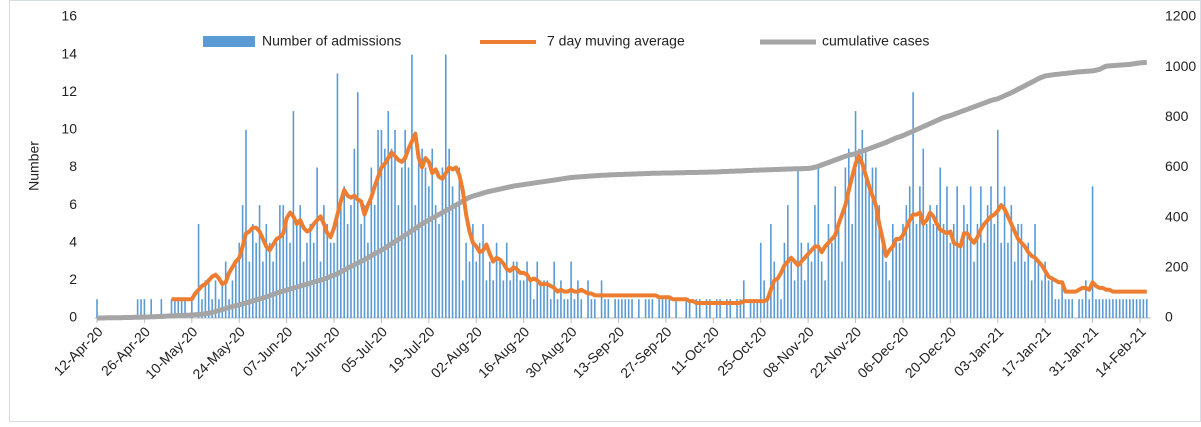 This screenshot has width=1201, height=427. I want to click on x-tick-label: 17-Jan-21, so click(1026, 351).